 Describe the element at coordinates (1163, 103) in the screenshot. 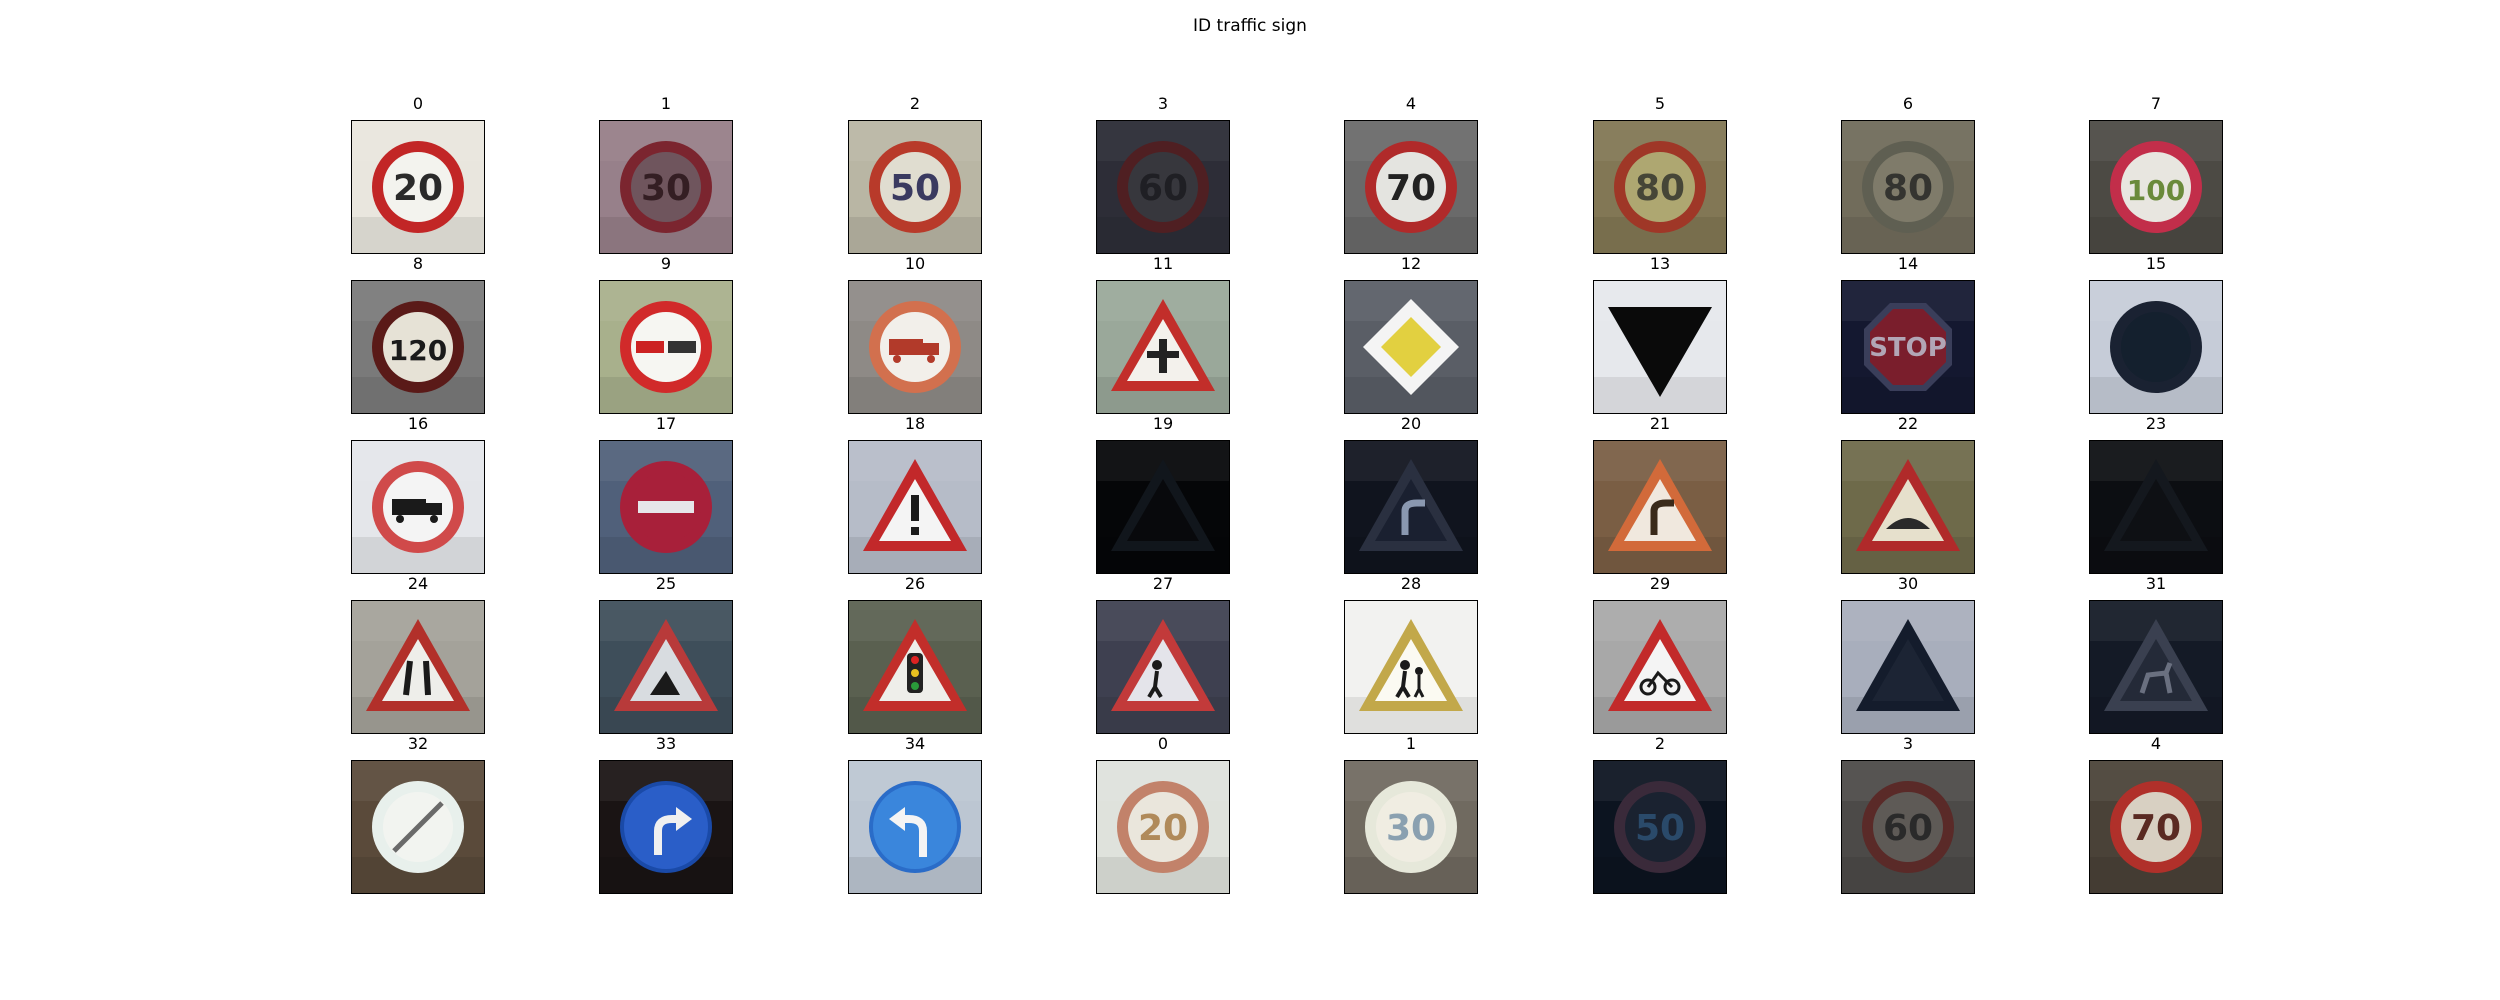

I see `sign-class-id-label: 3` at that location.